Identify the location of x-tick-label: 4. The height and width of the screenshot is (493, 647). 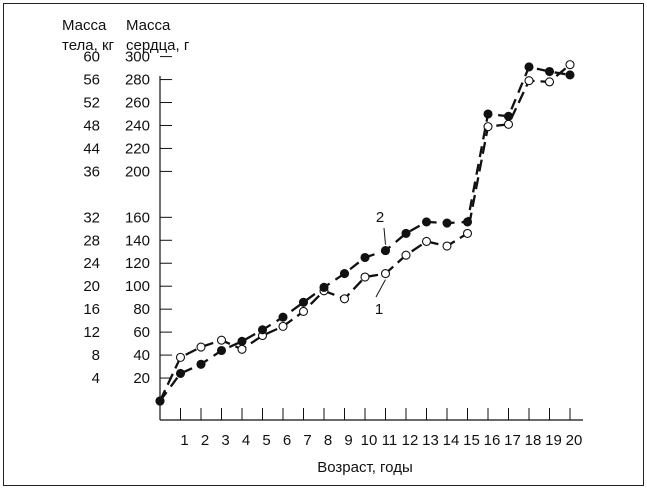
(246, 440).